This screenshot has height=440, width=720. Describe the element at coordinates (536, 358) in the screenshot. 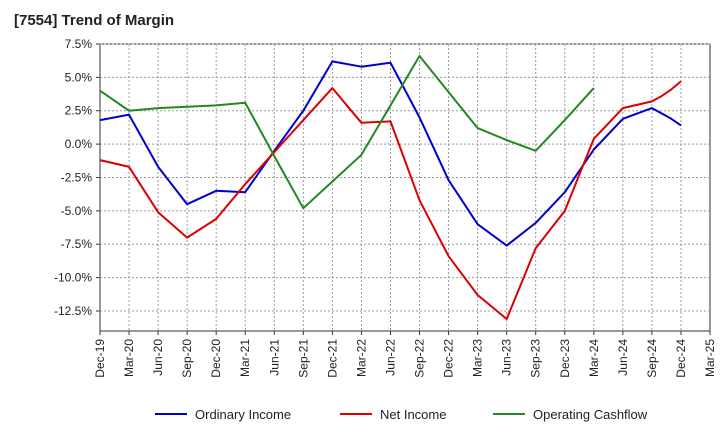

I see `x-tick-label: Sep-23` at that location.